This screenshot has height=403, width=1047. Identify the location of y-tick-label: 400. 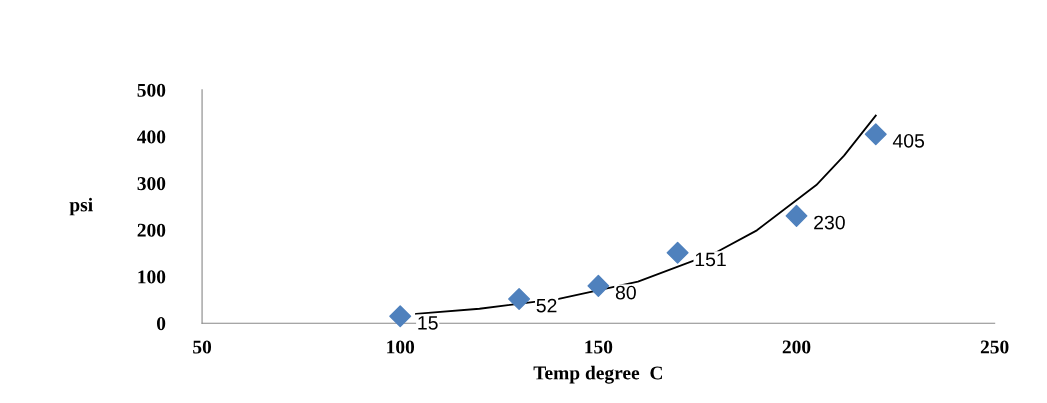
(151, 137).